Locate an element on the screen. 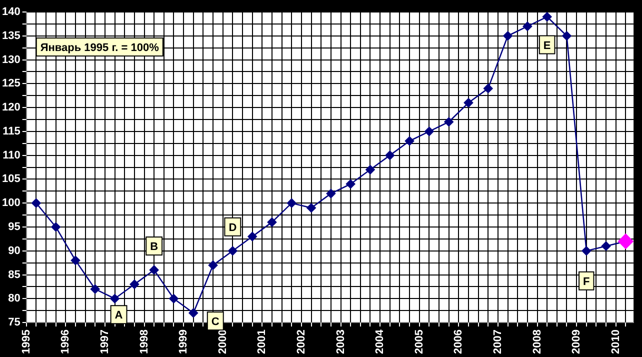  y-tick-label: 140 is located at coordinates (11, 12).